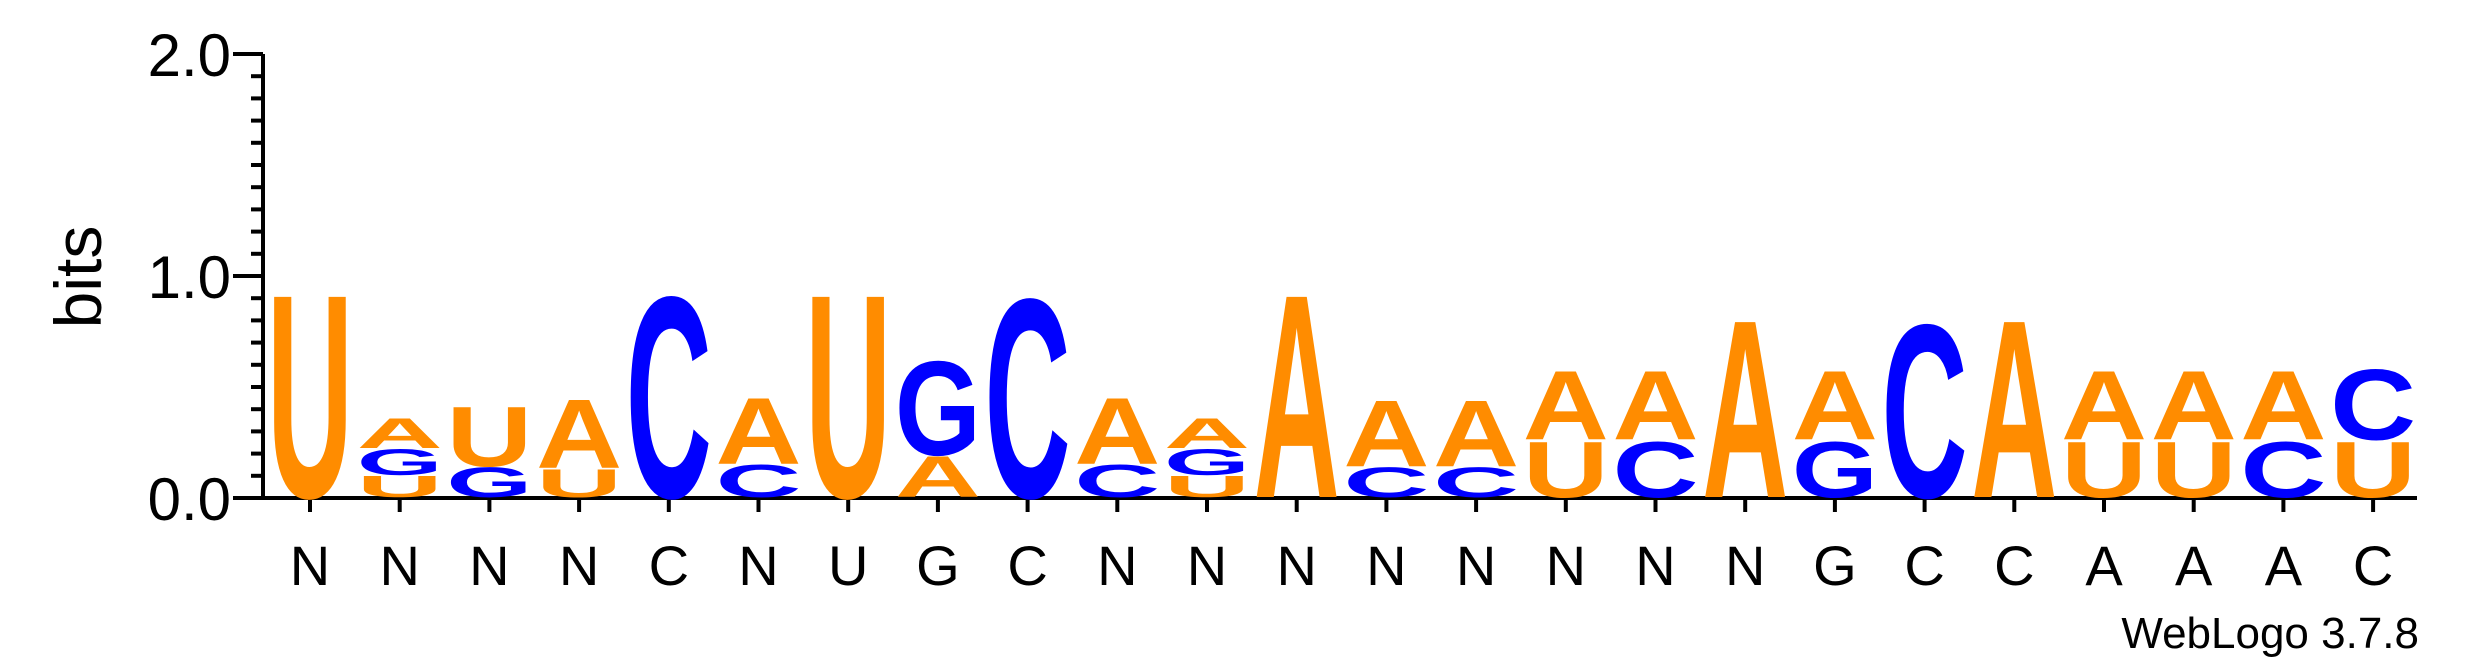 This screenshot has height=667, width=2475. Describe the element at coordinates (78, 277) in the screenshot. I see `y-axis-label: bits` at that location.